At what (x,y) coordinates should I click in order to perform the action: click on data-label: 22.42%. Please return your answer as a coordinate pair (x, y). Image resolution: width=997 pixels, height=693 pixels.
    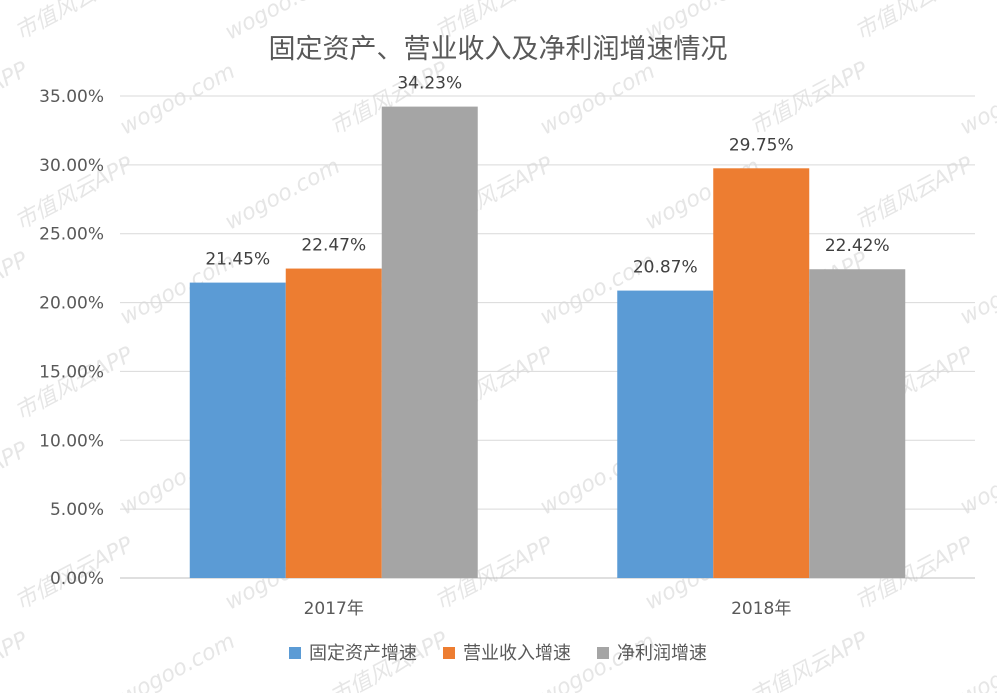
    Looking at the image, I should click on (857, 246).